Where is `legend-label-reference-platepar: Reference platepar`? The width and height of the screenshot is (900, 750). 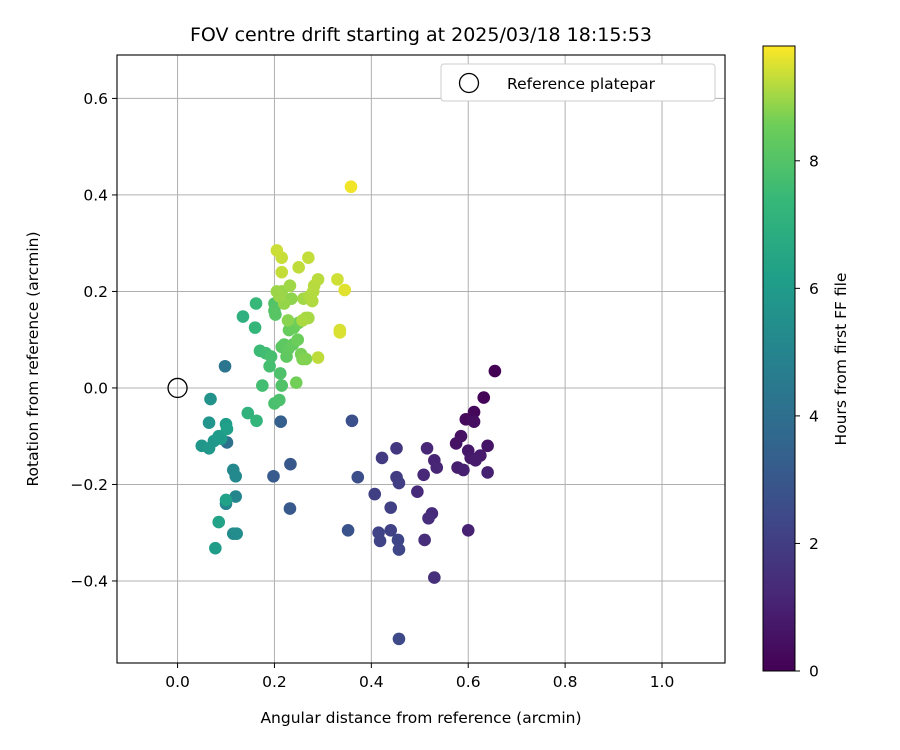 legend-label-reference-platepar: Reference platepar is located at coordinates (581, 84).